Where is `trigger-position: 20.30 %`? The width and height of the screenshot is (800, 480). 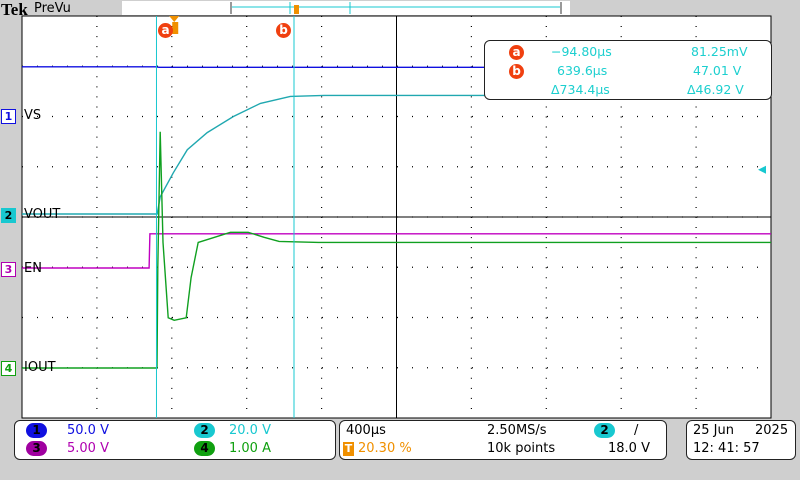
trigger-position: 20.30 % is located at coordinates (385, 448).